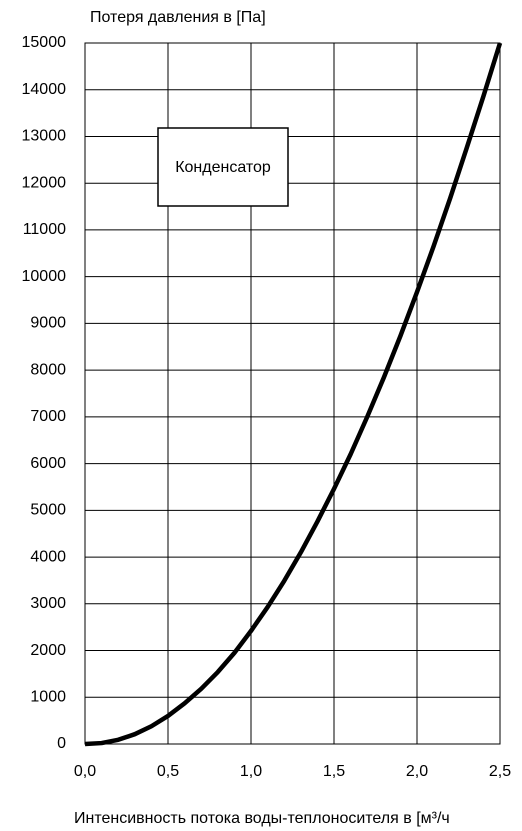  What do you see at coordinates (48, 510) in the screenshot?
I see `y-tick-label: 5000` at bounding box center [48, 510].